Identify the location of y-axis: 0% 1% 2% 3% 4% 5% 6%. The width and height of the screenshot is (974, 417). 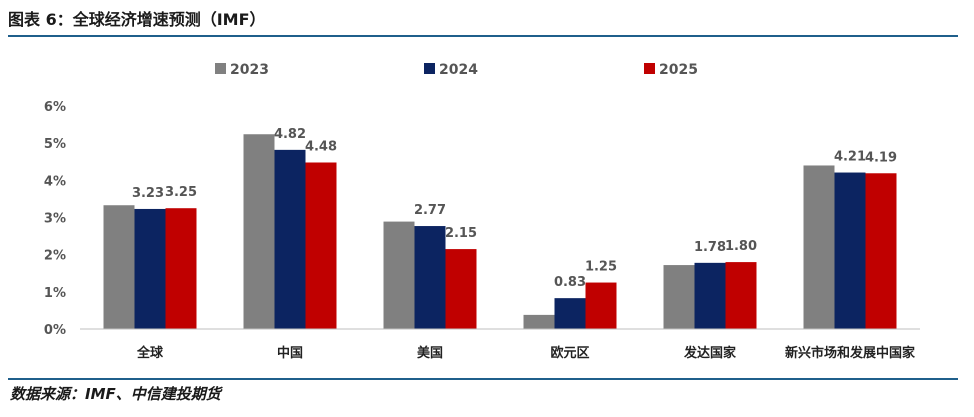
(55, 219).